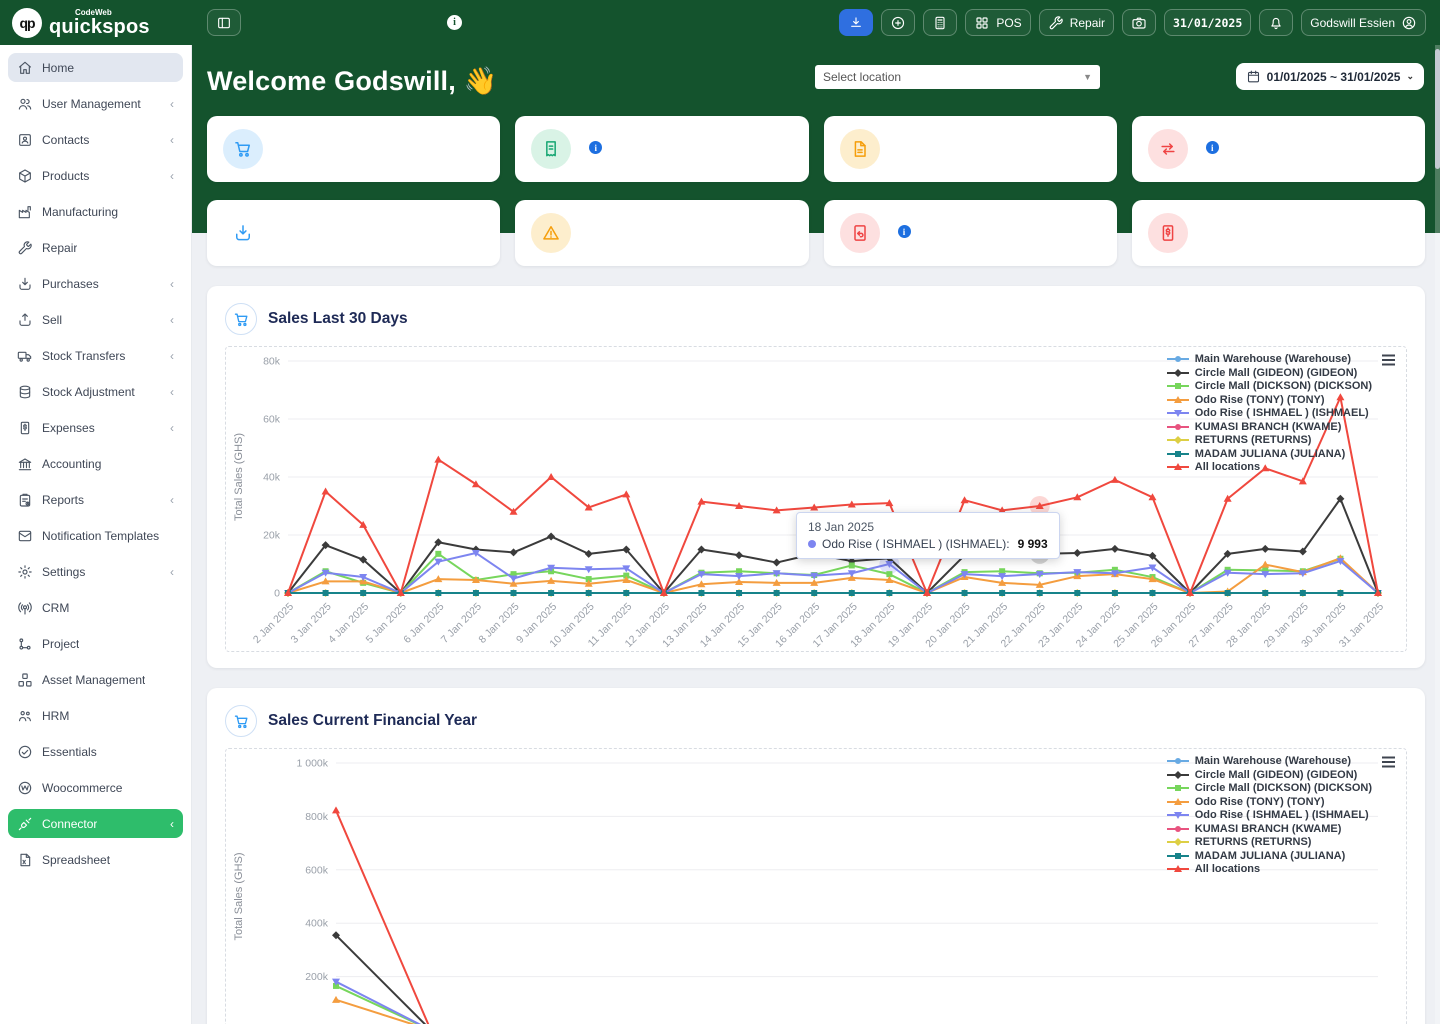 The image size is (1440, 1024). I want to click on essentials-icon, so click(25, 752).